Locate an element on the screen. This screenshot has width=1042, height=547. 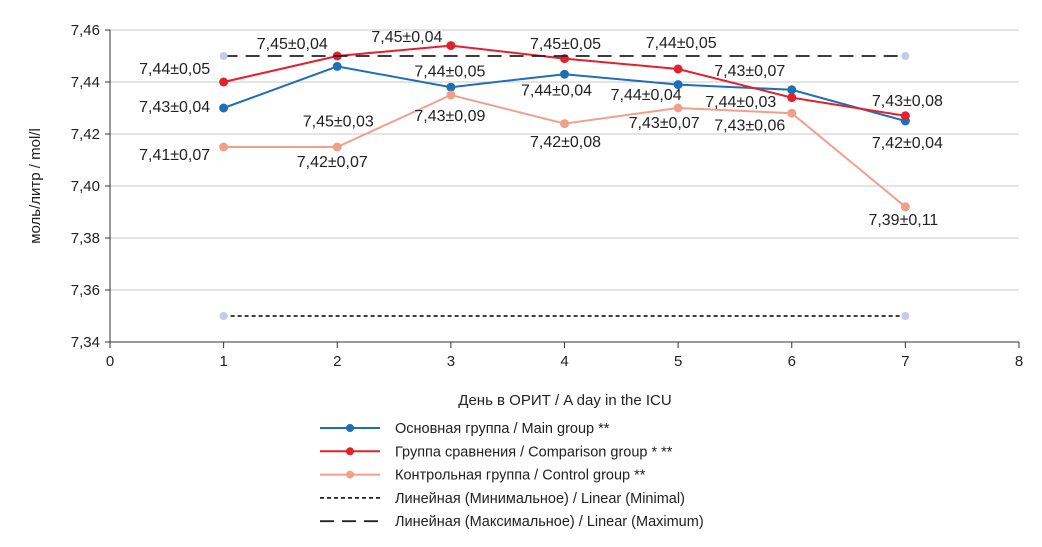
x-tick-label: 8 is located at coordinates (1019, 361).